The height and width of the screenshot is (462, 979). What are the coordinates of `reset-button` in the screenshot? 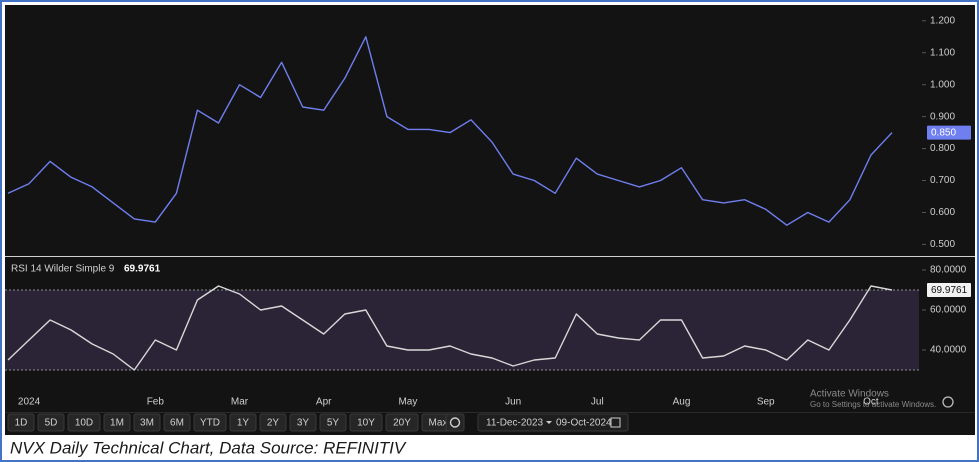 It's located at (948, 402).